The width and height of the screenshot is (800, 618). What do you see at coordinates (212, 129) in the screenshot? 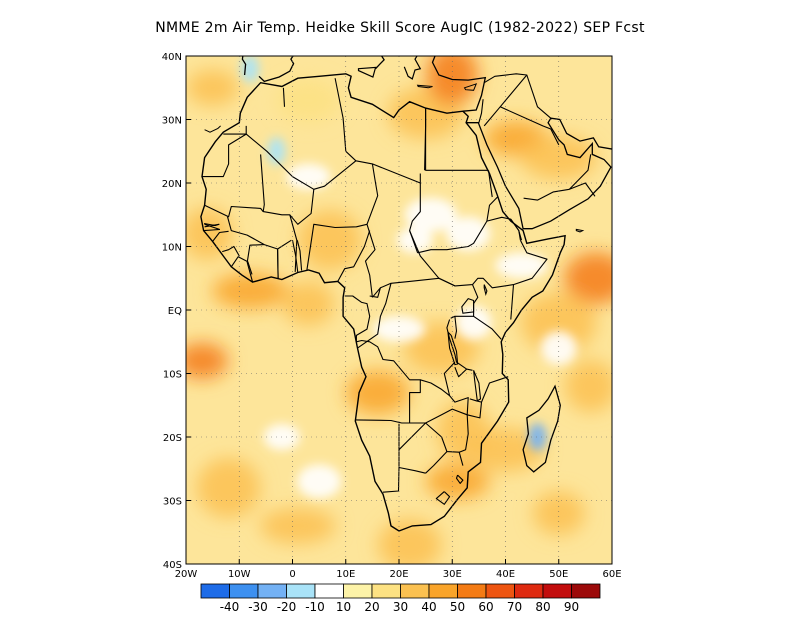
I see `canary-islands` at bounding box center [212, 129].